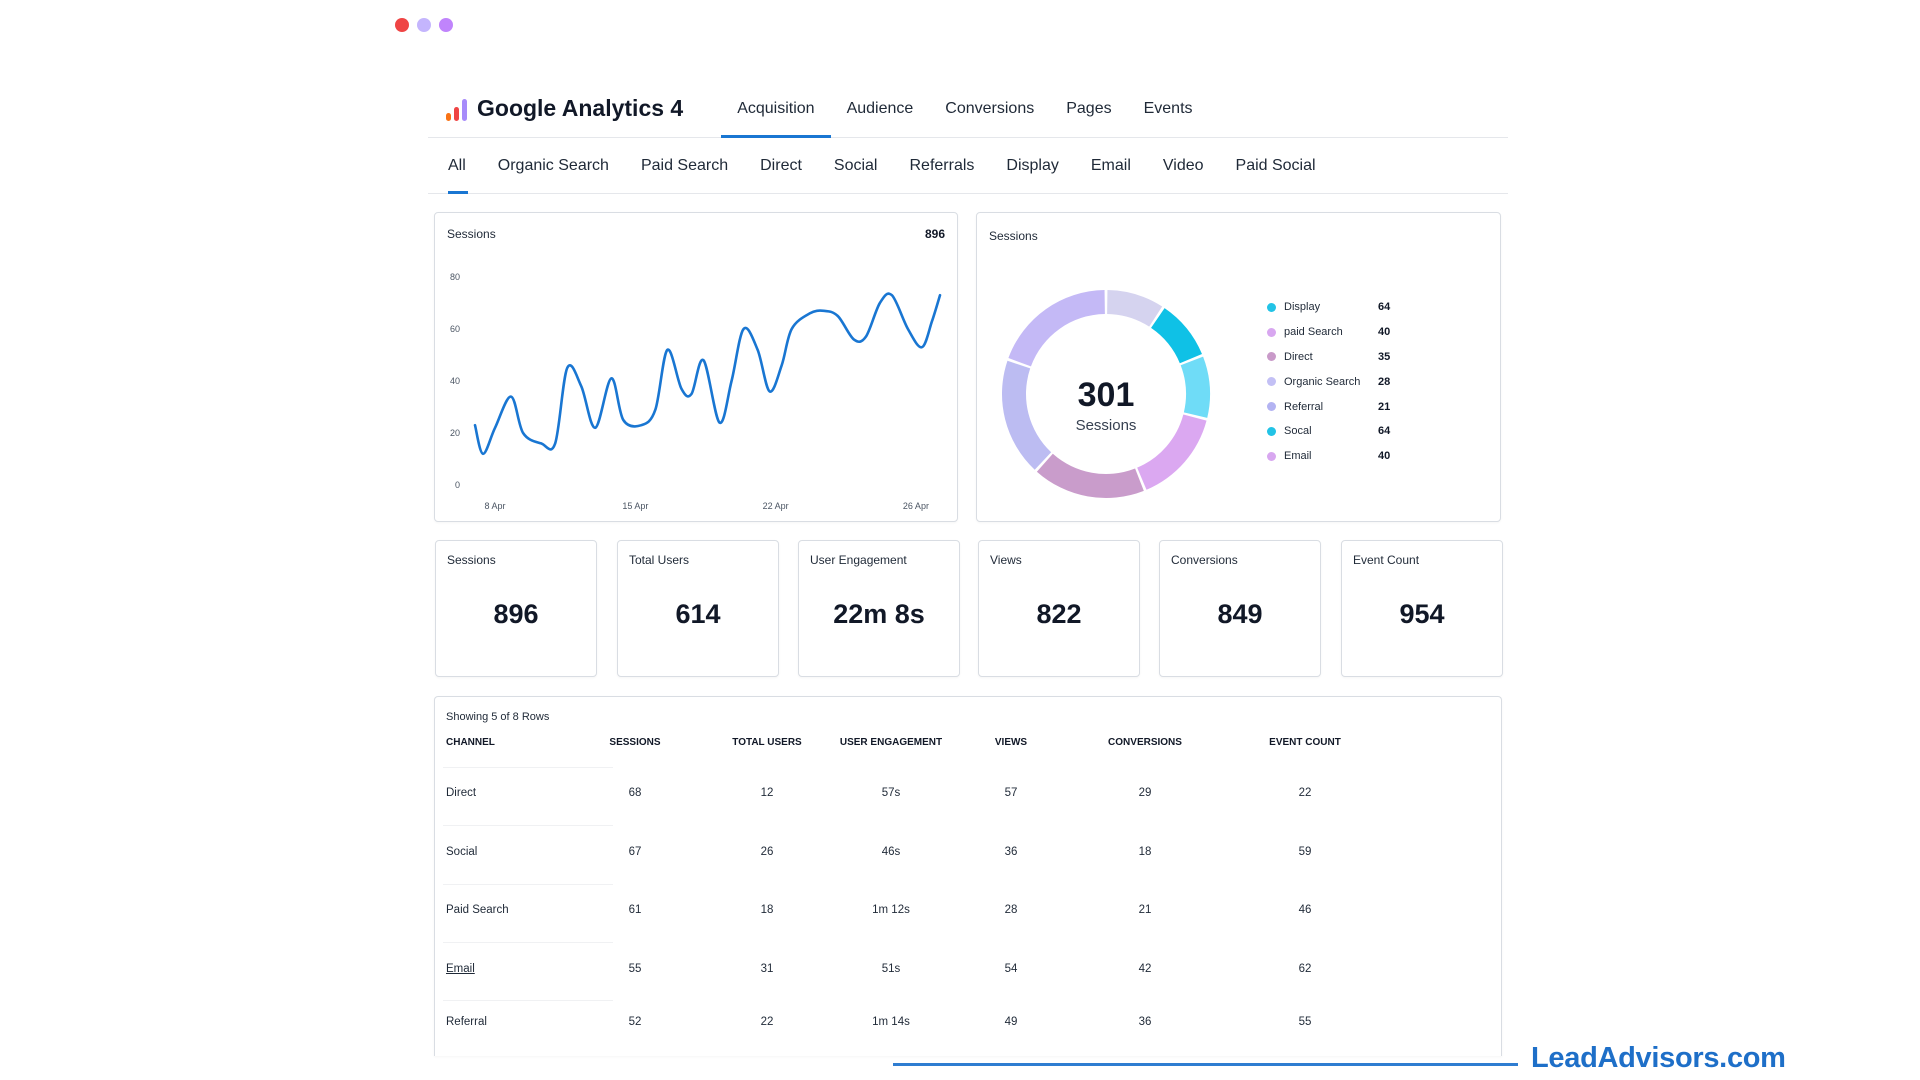 Image resolution: width=1920 pixels, height=1080 pixels. Describe the element at coordinates (891, 742) in the screenshot. I see `col-user-engagement: USER ENGAGEMENT` at that location.